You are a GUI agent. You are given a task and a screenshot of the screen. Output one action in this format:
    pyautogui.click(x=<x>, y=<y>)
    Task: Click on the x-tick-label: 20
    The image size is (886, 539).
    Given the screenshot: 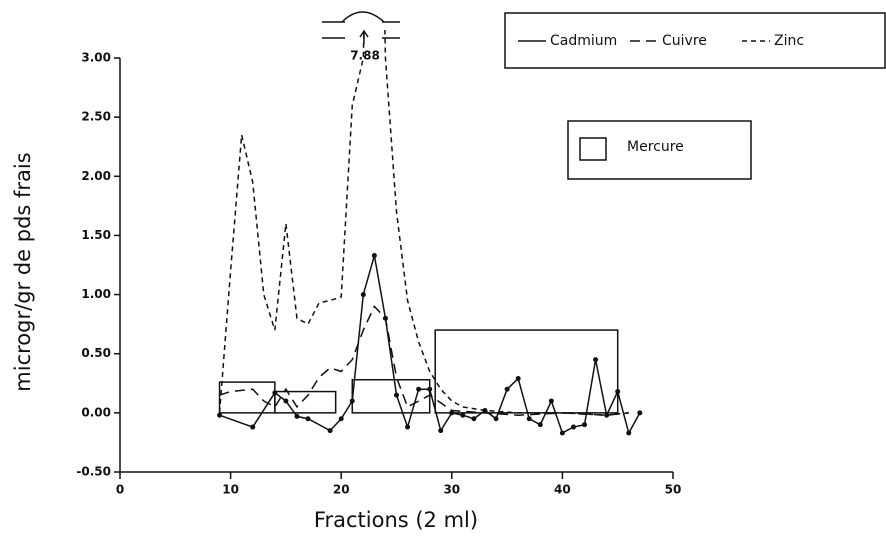 What is the action you would take?
    pyautogui.click(x=341, y=490)
    